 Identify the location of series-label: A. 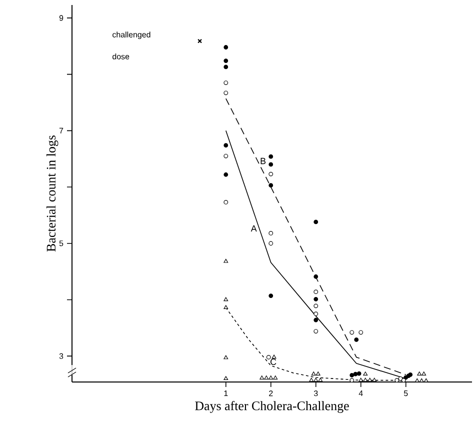
(253, 228).